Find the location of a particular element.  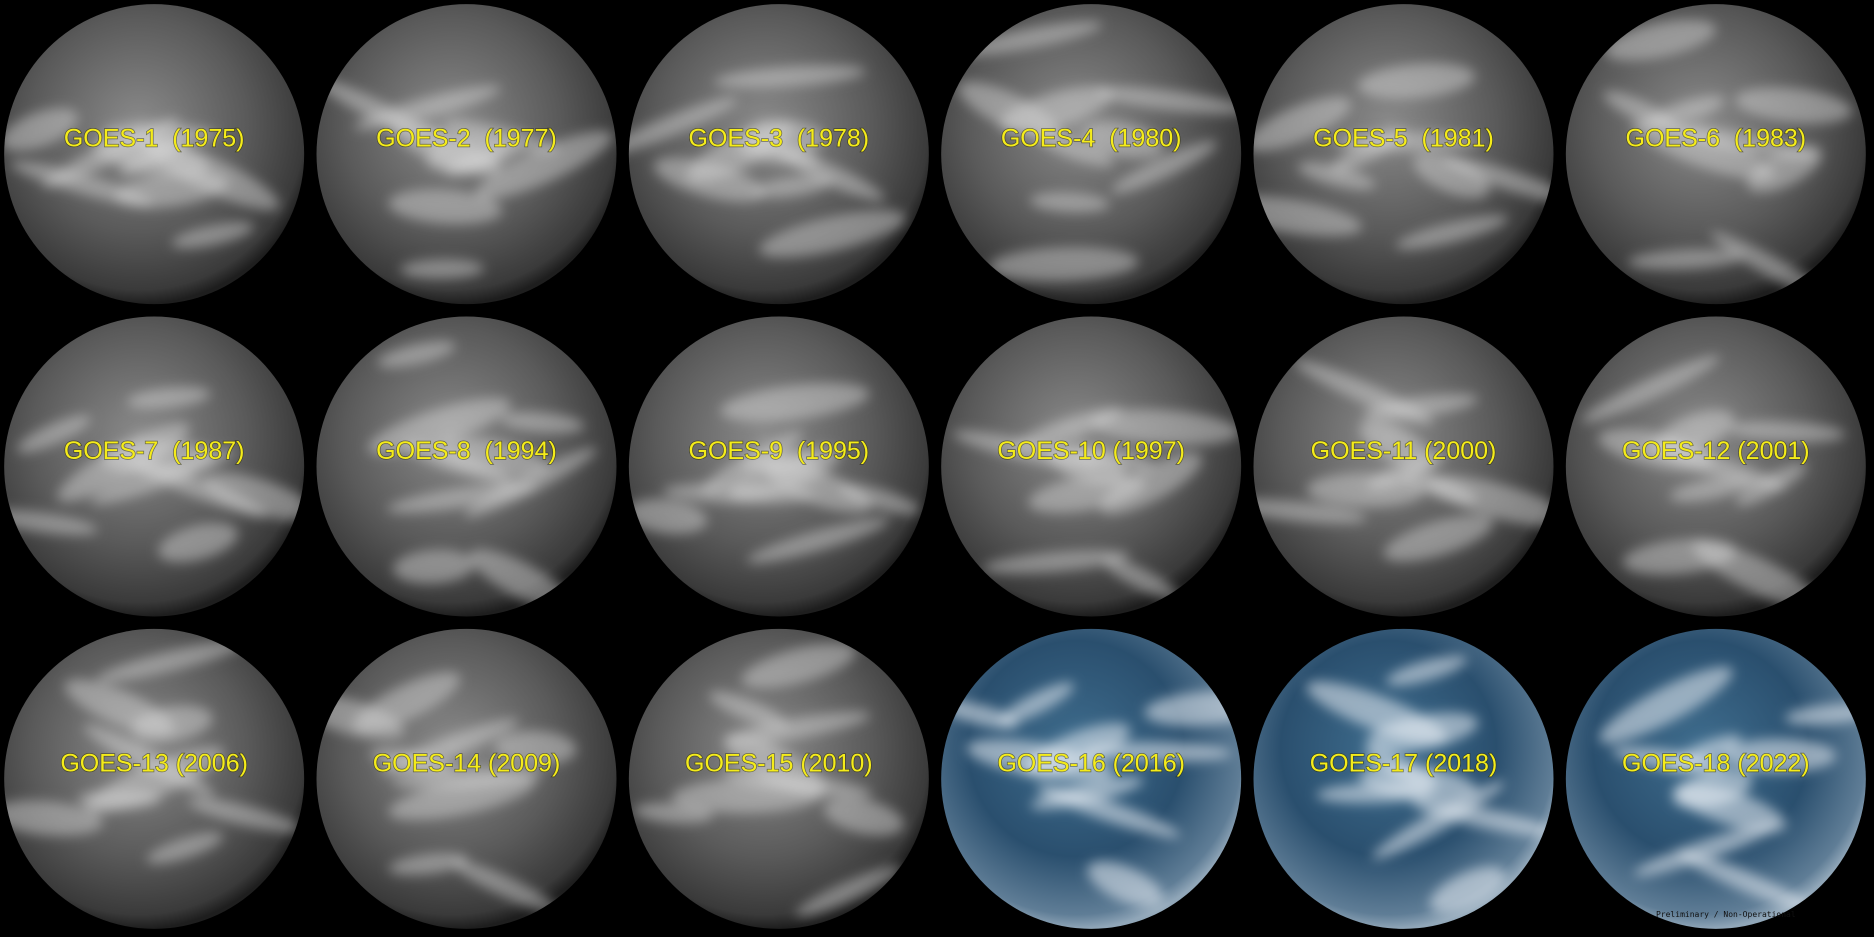

tile-label: GOES-9 (1995) is located at coordinates (779, 451).